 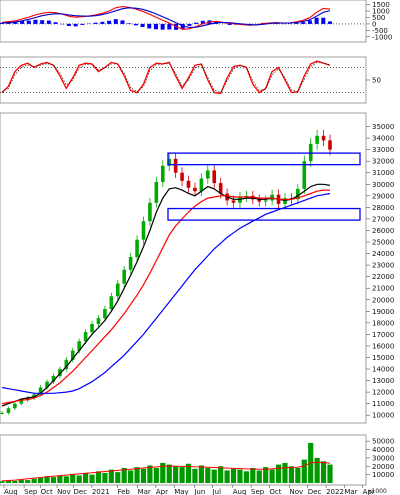 I want to click on price-y-tick-label: 17000, so click(x=383, y=335).